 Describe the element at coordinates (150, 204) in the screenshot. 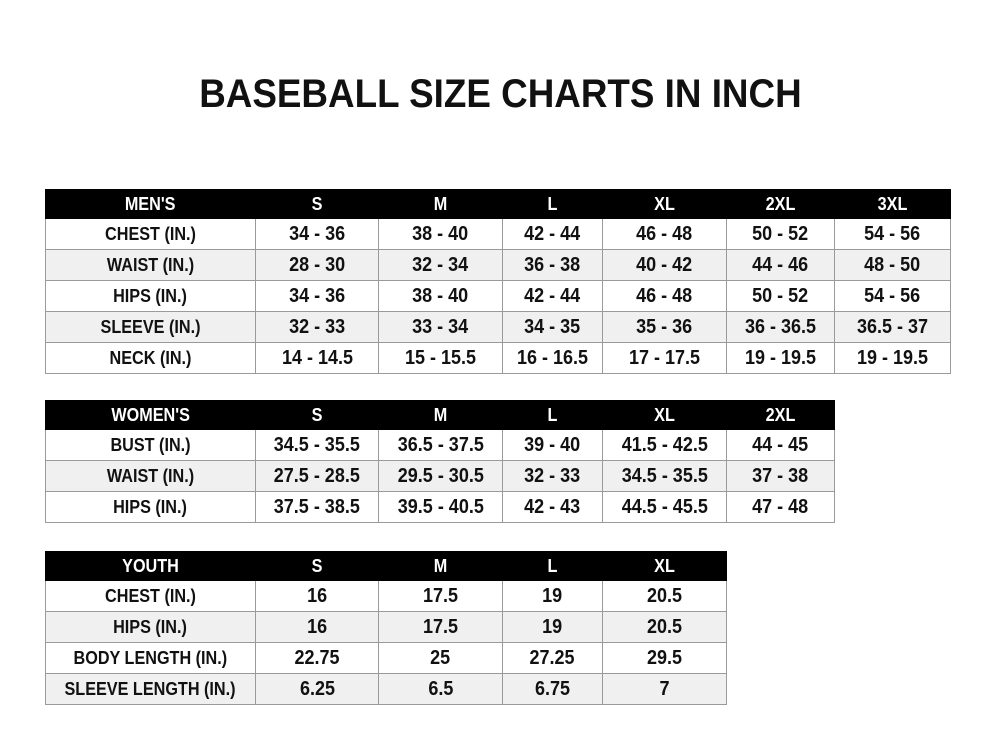

I see `category-header: MEN'S` at that location.